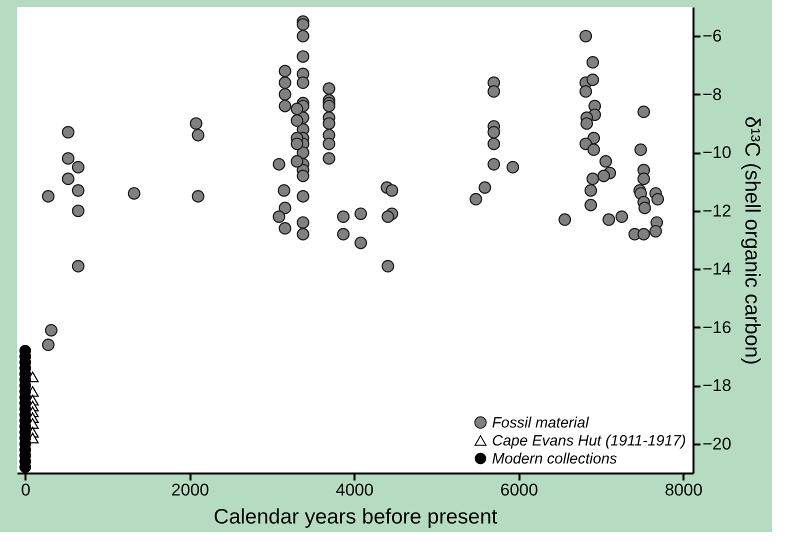 The width and height of the screenshot is (806, 556). Describe the element at coordinates (589, 441) in the screenshot. I see `legend-label: Cape Evans Hut (1911-1917)` at that location.